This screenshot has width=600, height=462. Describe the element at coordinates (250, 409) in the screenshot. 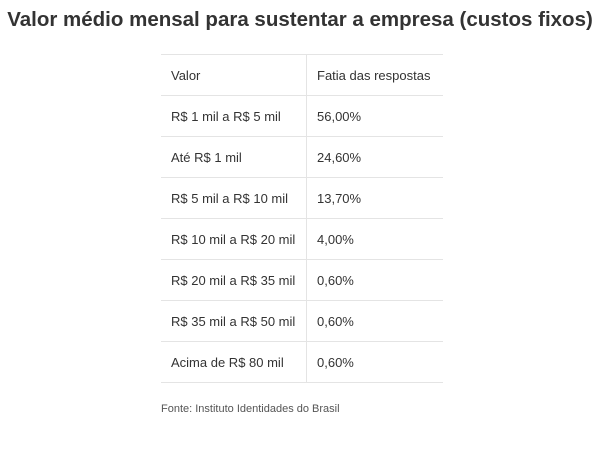

I see `source-note: Fonte: Instituto Identidades do Brasil` at that location.